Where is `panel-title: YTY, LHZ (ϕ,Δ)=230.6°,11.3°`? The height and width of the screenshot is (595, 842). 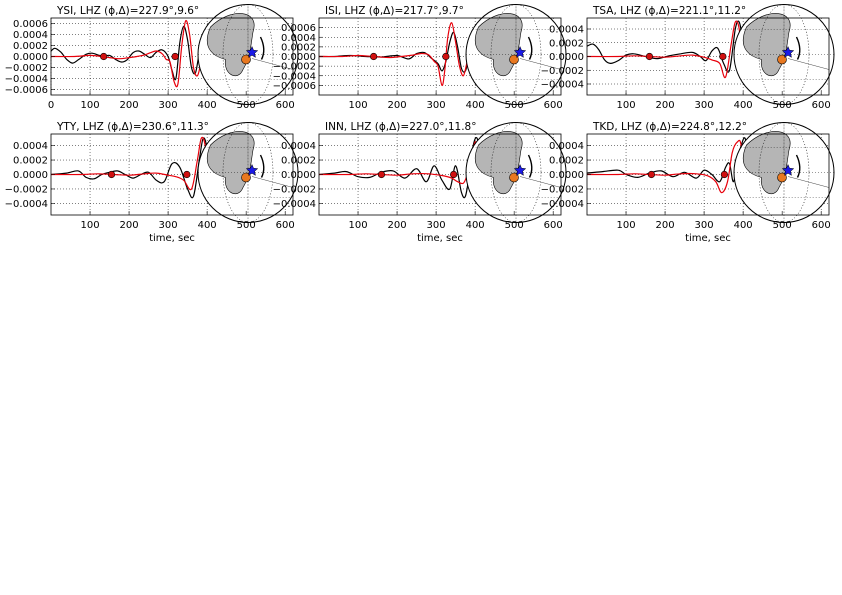 panel-title: YTY, LHZ (ϕ,Δ)=230.6°,11.3° is located at coordinates (132, 127).